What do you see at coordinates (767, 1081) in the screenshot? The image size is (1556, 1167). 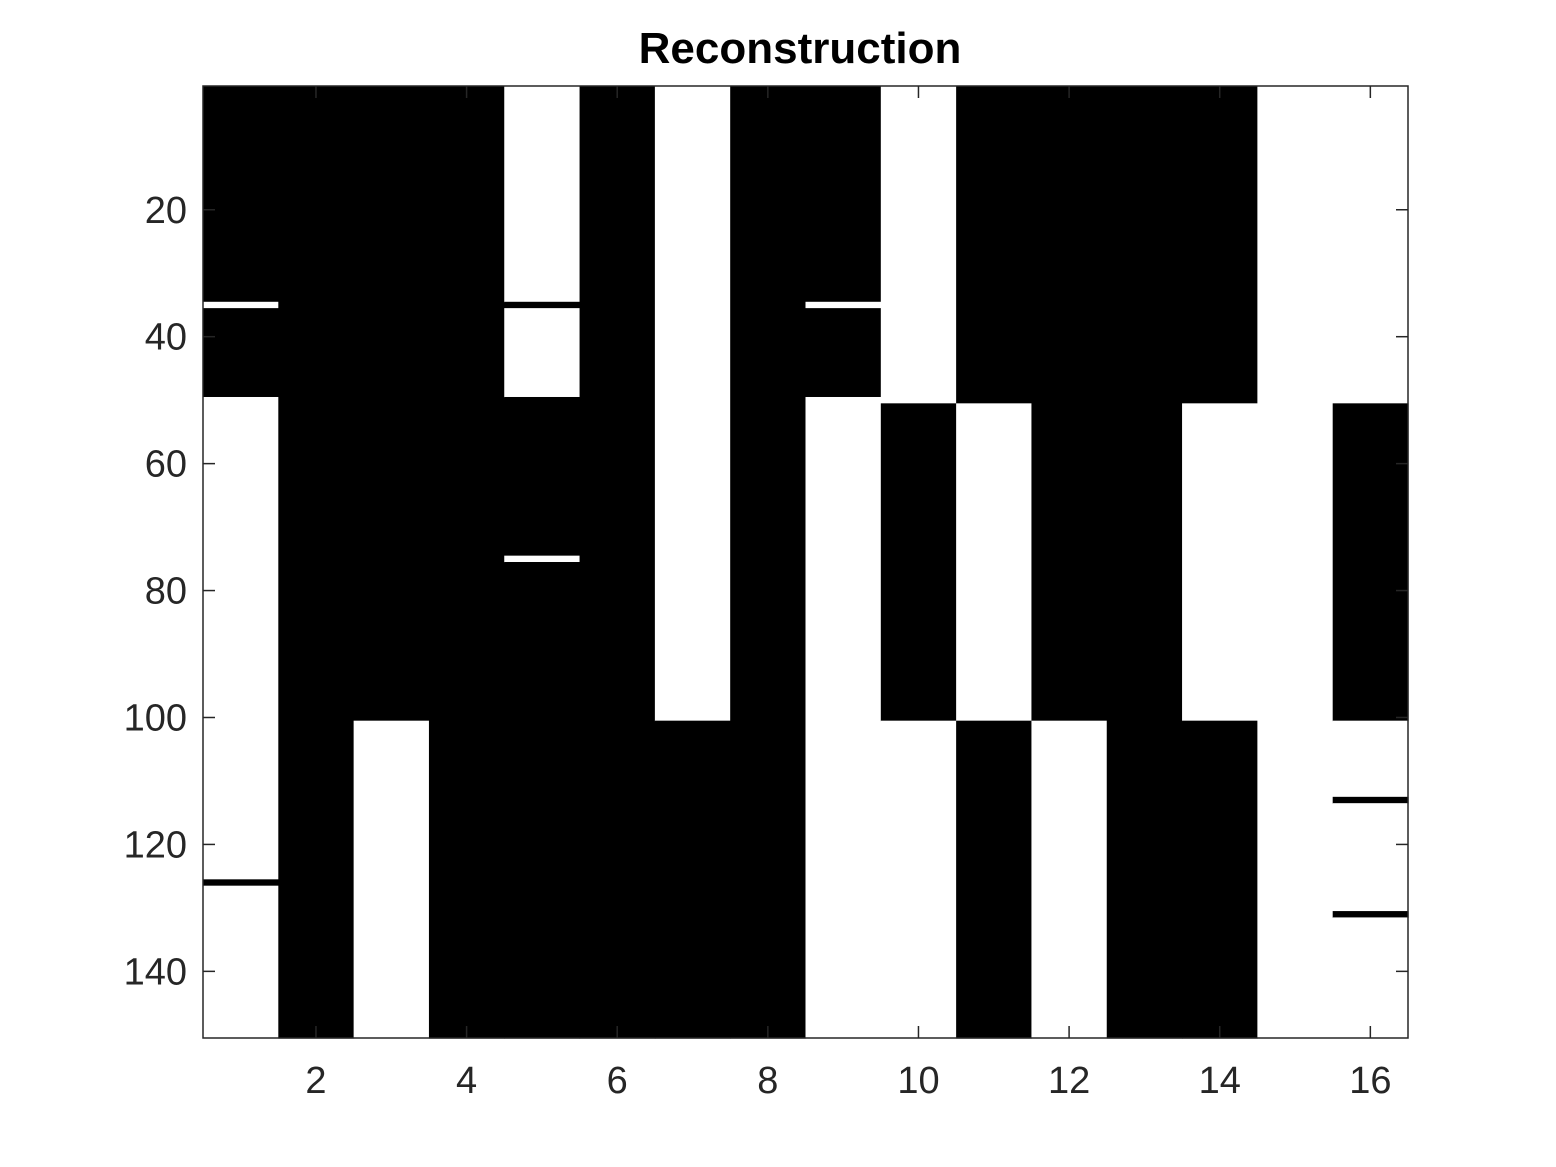 I see `x-tick-label: 8` at bounding box center [767, 1081].